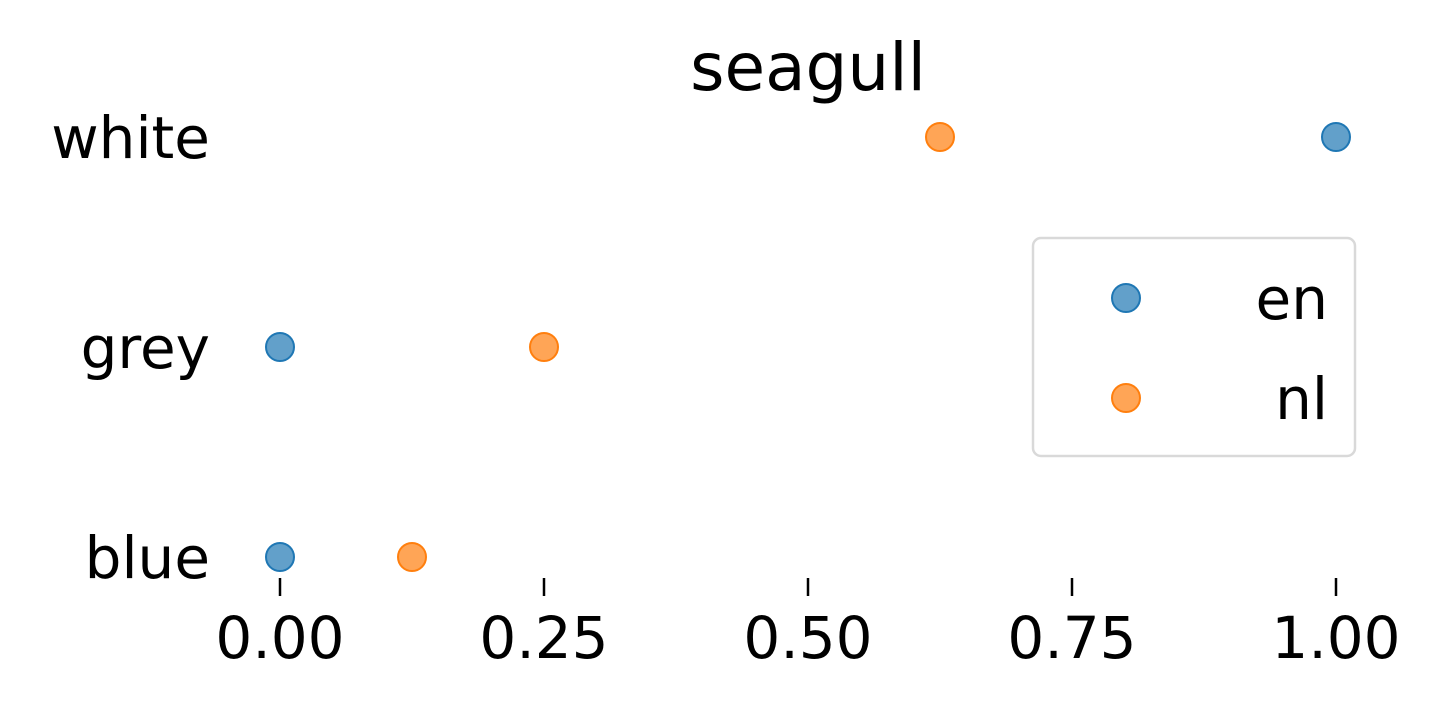  Describe the element at coordinates (145, 348) in the screenshot. I see `y-tick-label-grey: grey` at that location.